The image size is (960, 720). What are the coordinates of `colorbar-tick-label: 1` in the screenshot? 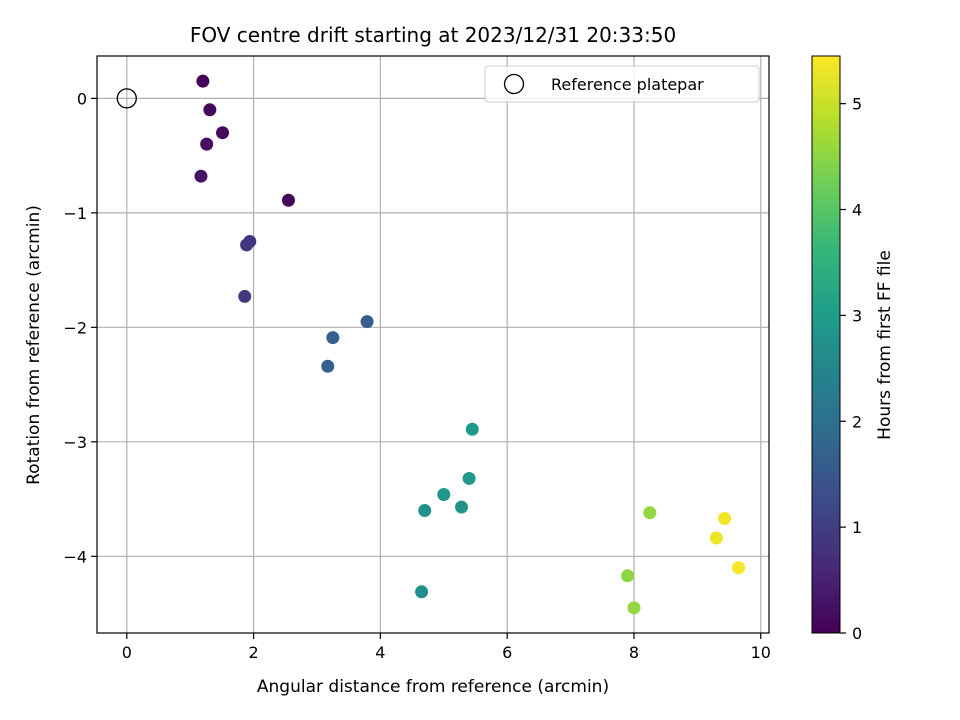 It's located at (857, 527).